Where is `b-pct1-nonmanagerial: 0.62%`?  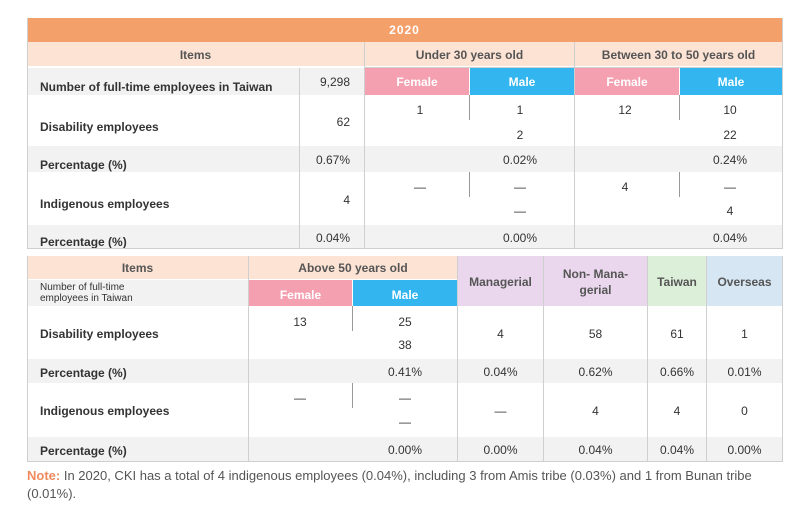
b-pct1-nonmanagerial: 0.62% is located at coordinates (595, 372).